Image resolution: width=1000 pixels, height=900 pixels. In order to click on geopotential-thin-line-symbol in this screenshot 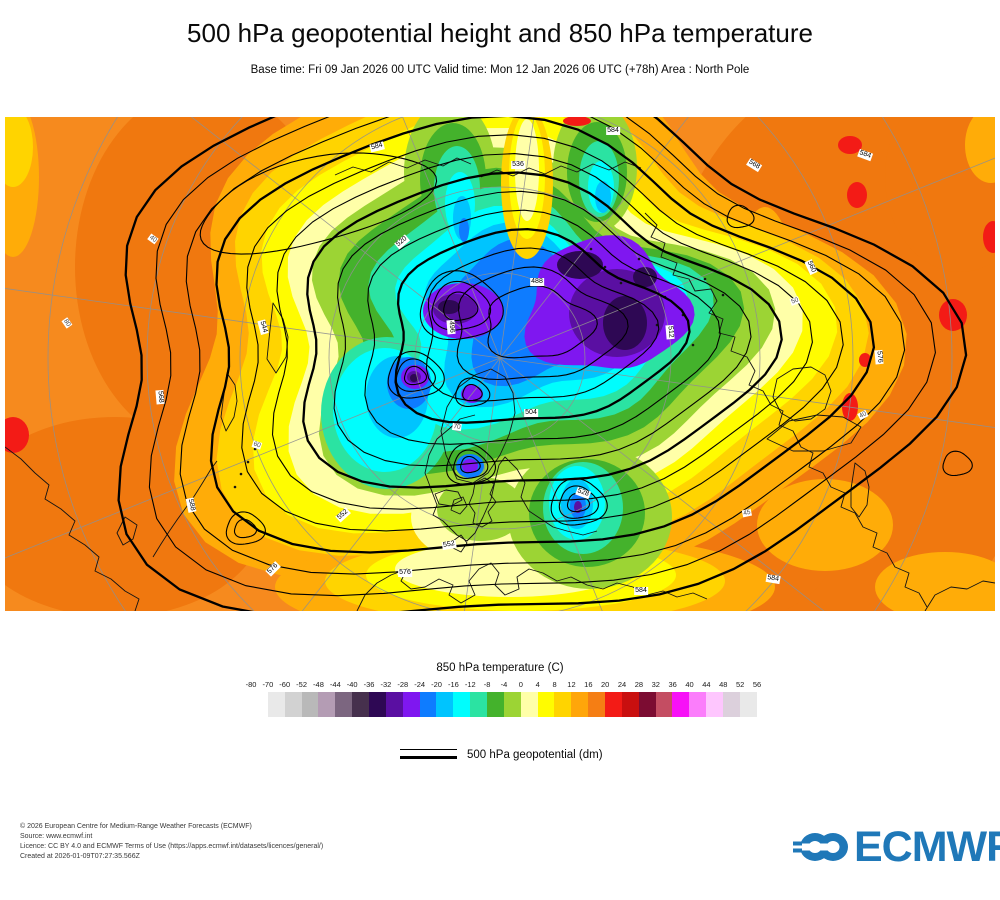, I will do `click(428, 750)`.